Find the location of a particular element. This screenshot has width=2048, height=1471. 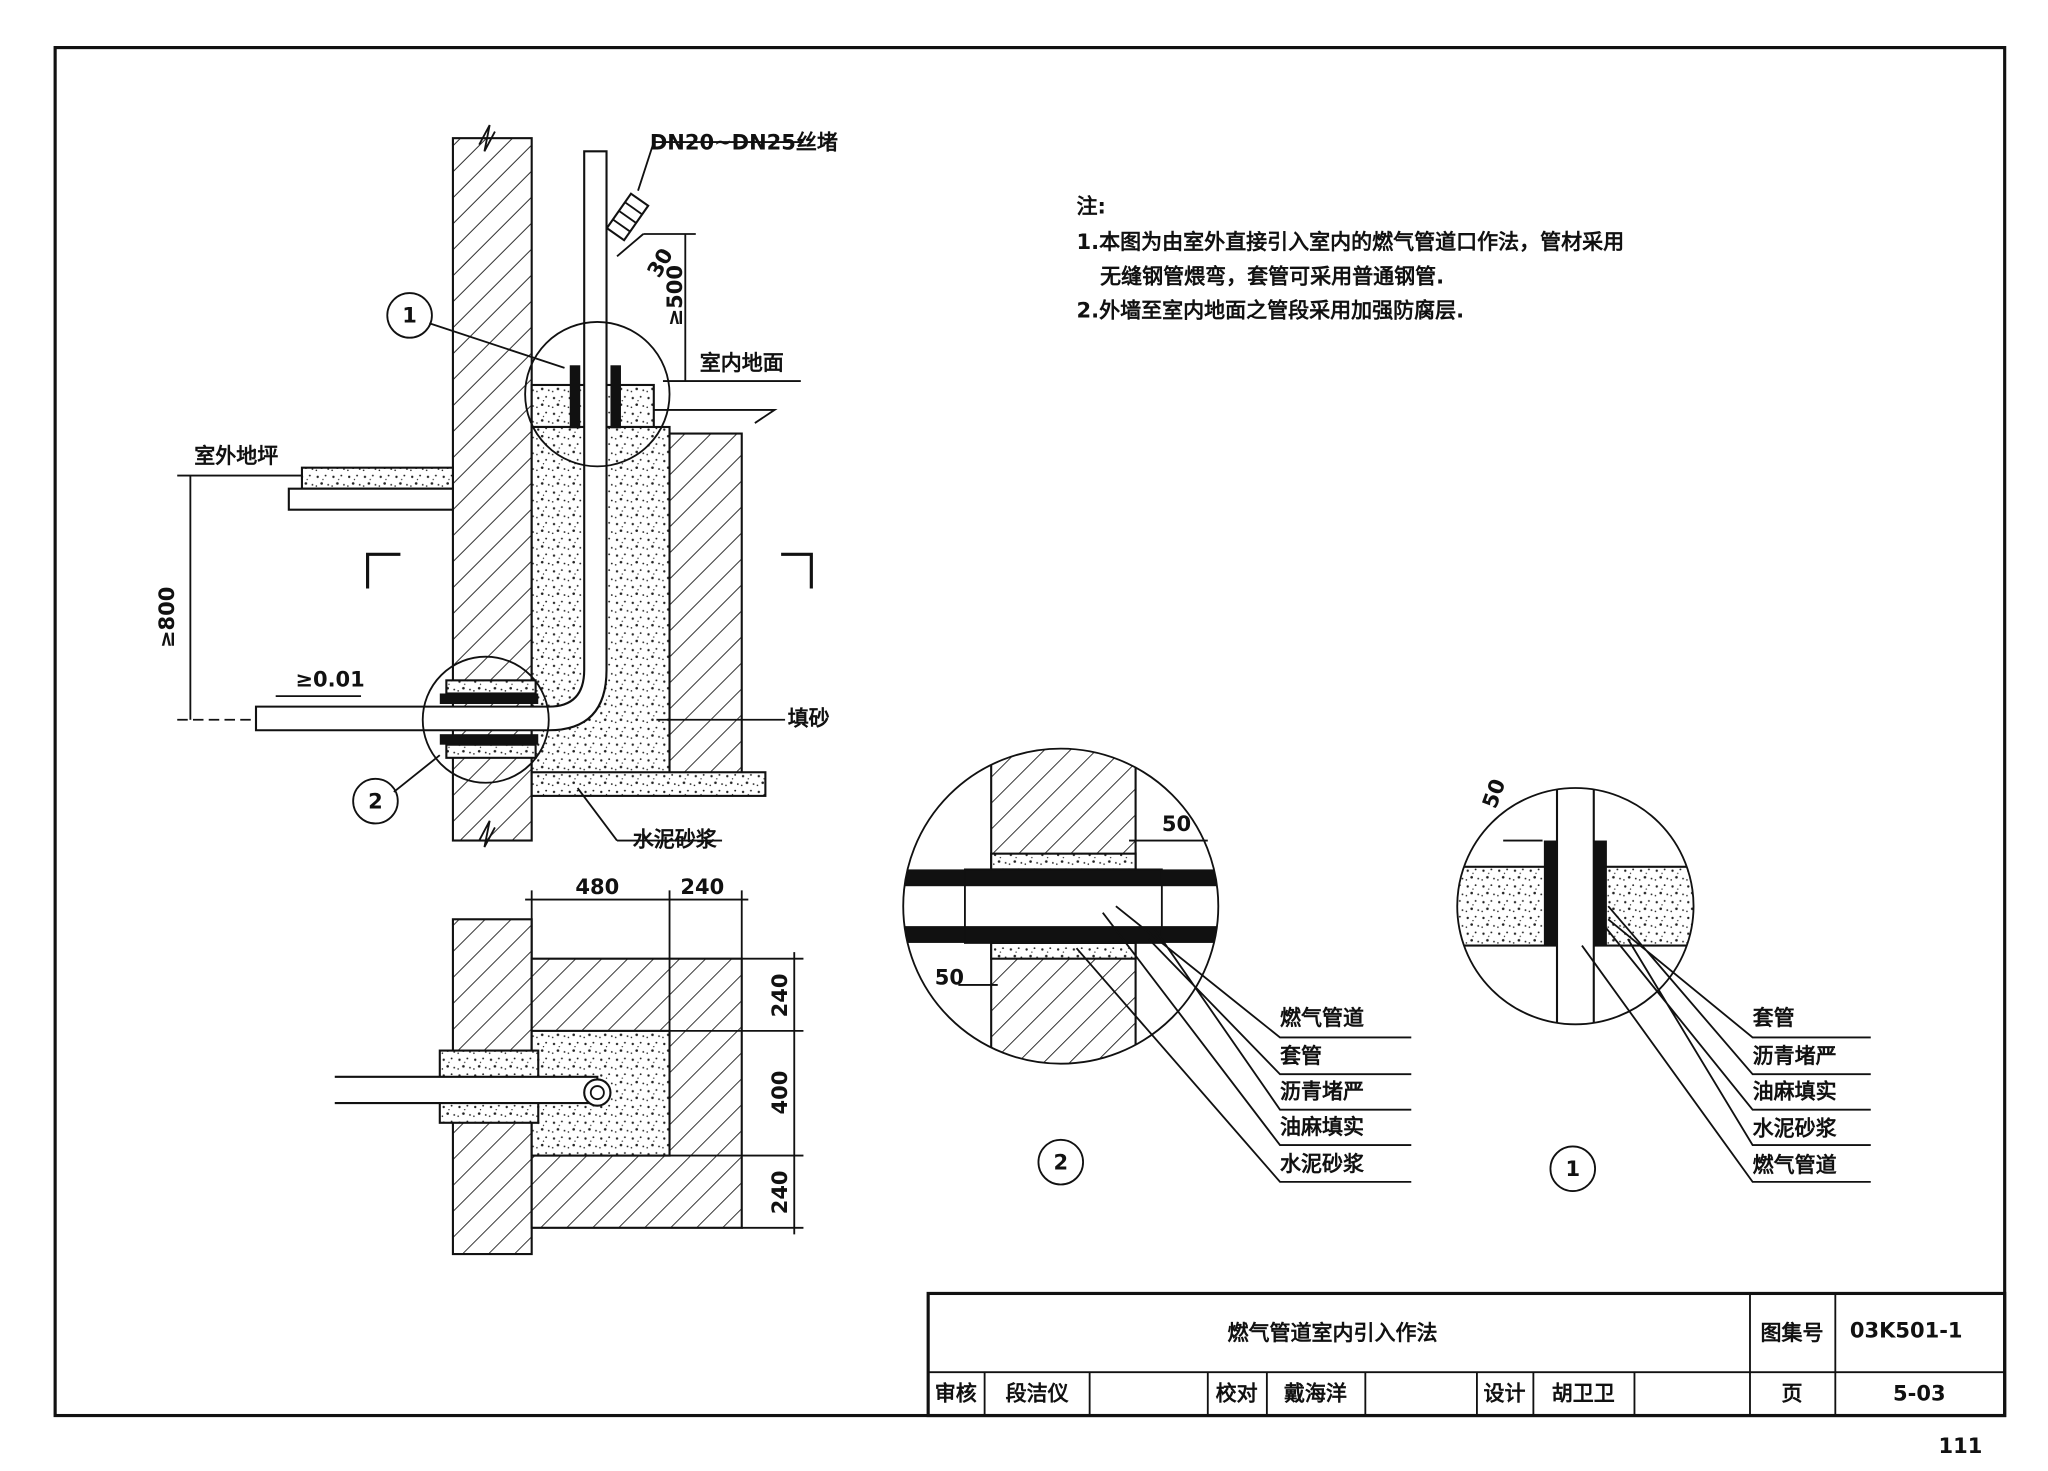

drawing-title: 燃气管道室内引入作法 is located at coordinates (1333, 1333).